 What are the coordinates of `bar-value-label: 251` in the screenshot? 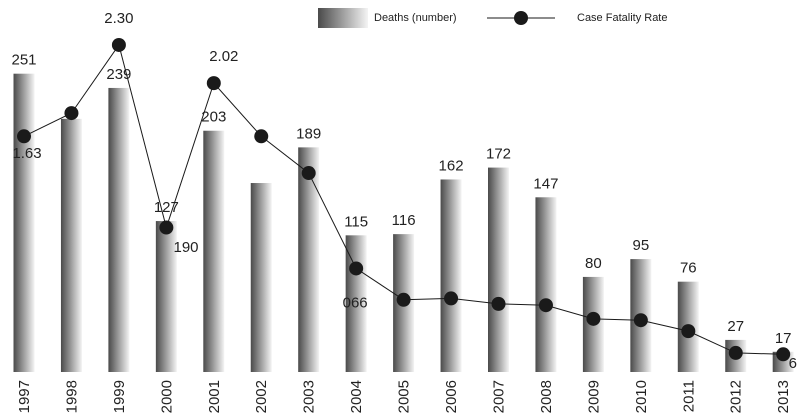 It's located at (23, 60).